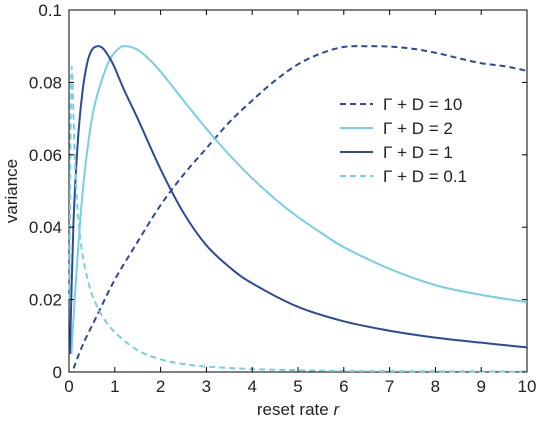 This screenshot has width=545, height=423. I want to click on legend-label: Γ + D = 0.1, so click(425, 176).